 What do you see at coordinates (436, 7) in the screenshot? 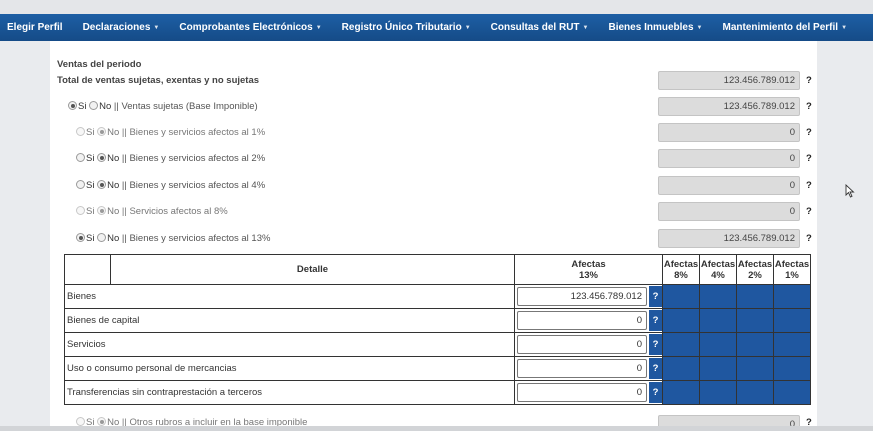
I see `browser-top-strip` at bounding box center [436, 7].